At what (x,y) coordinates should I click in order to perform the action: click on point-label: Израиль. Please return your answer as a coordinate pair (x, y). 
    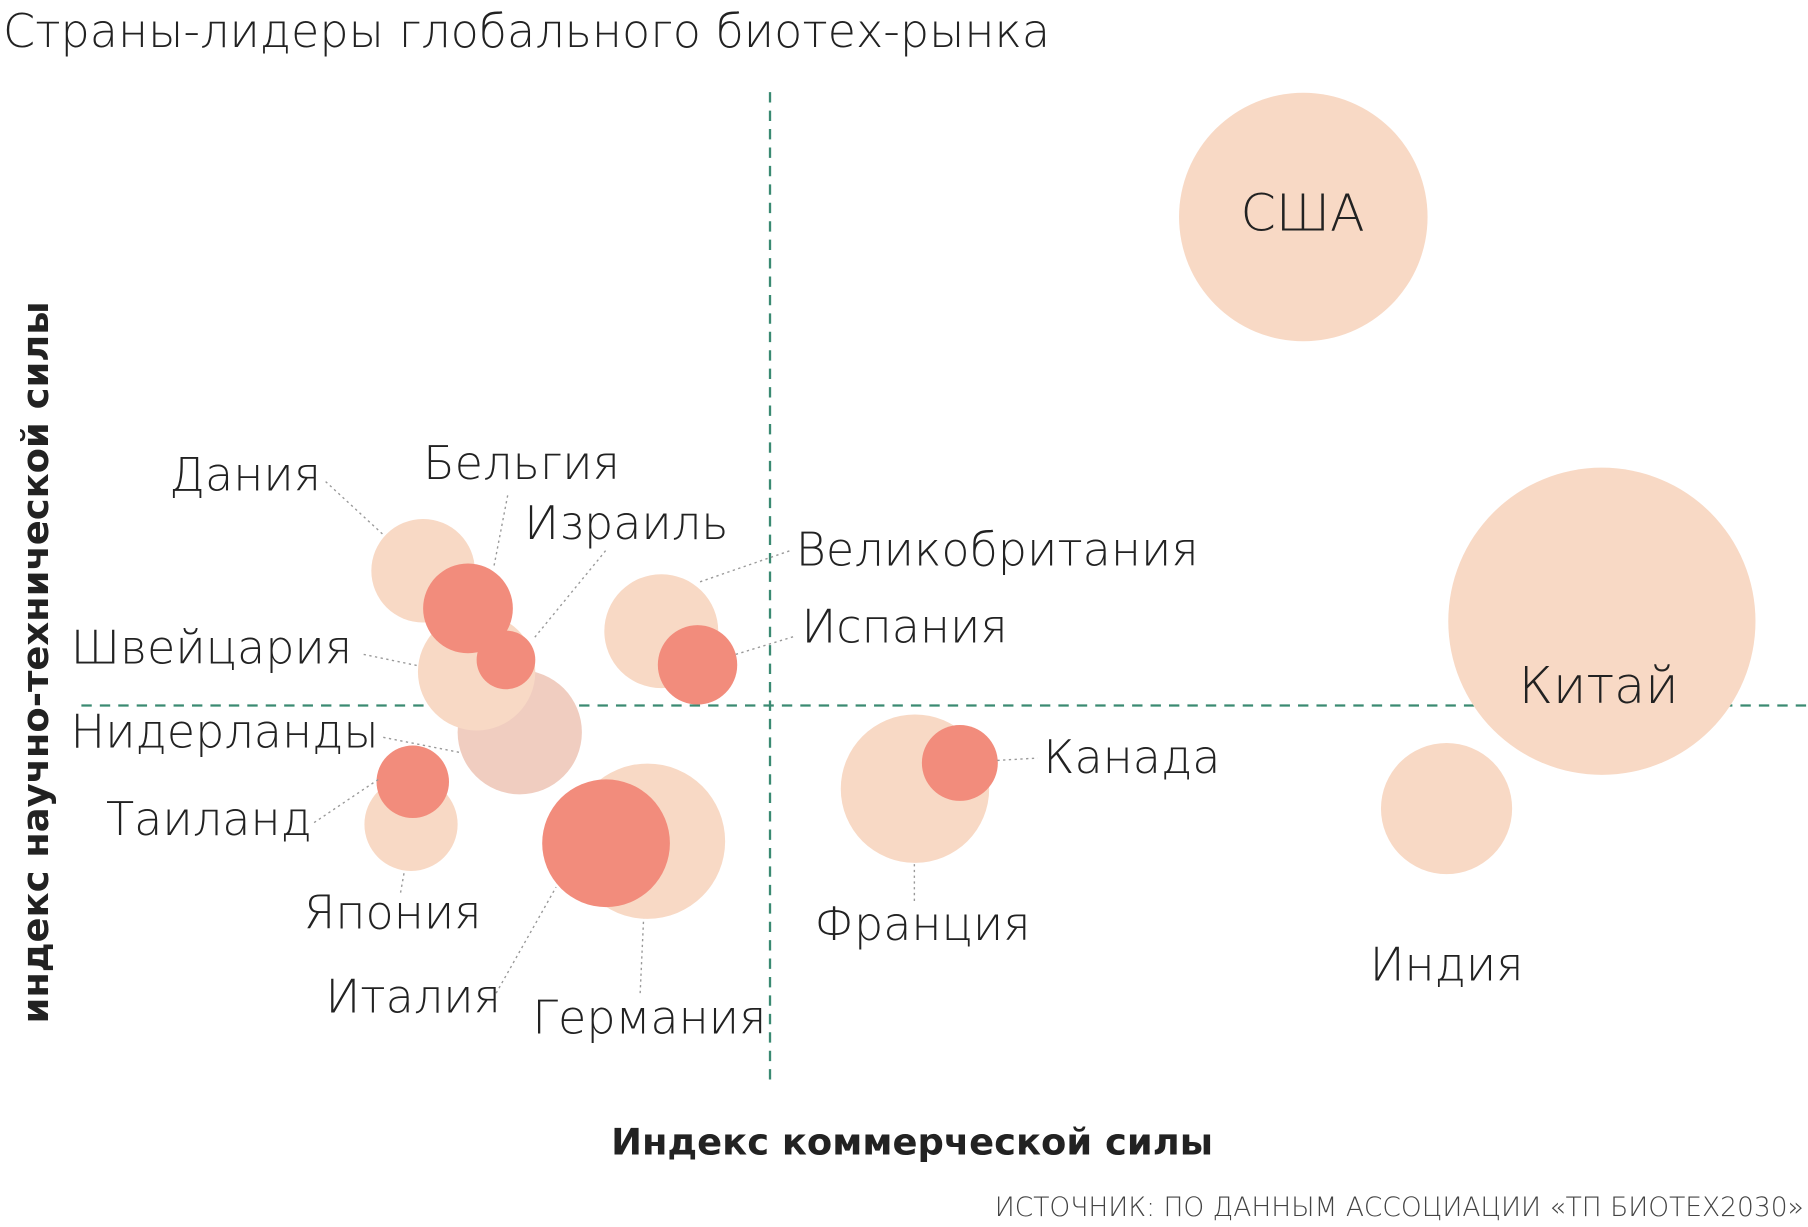
    Looking at the image, I should click on (626, 523).